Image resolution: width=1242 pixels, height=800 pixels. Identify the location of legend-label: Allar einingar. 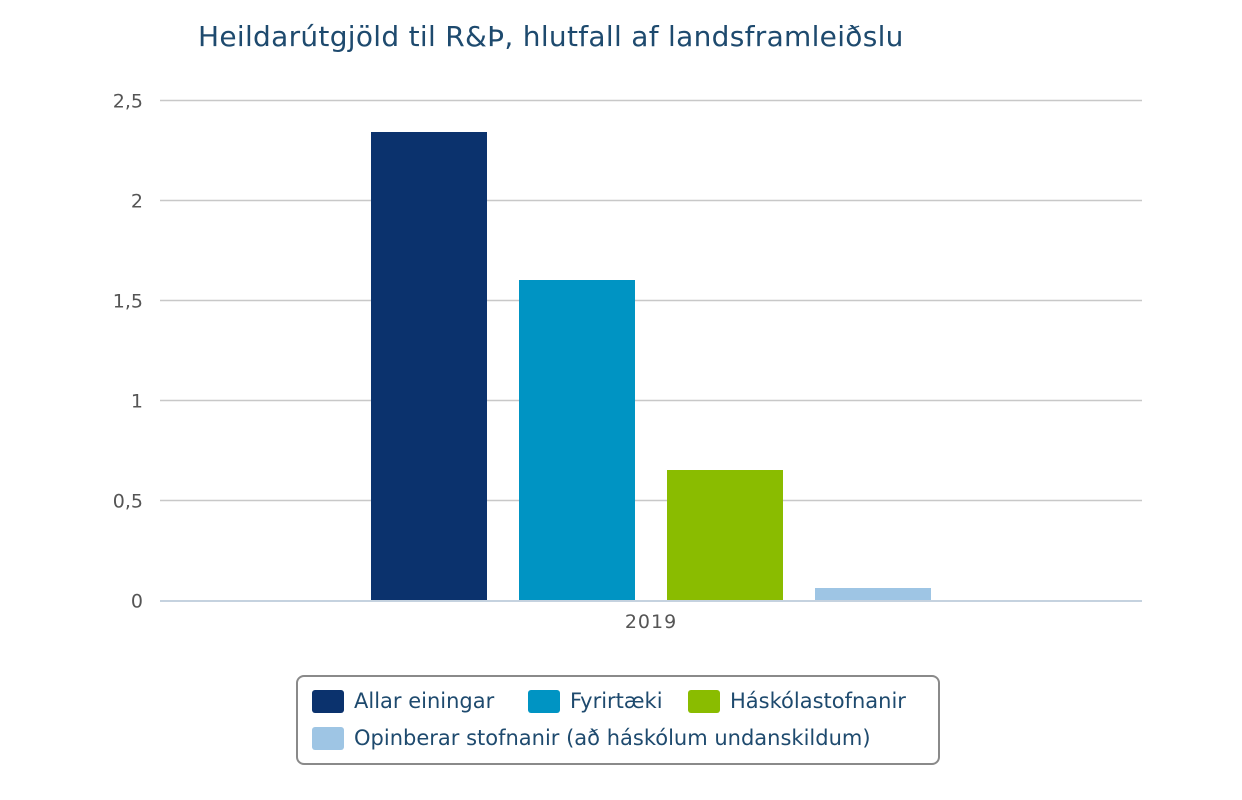
(424, 701).